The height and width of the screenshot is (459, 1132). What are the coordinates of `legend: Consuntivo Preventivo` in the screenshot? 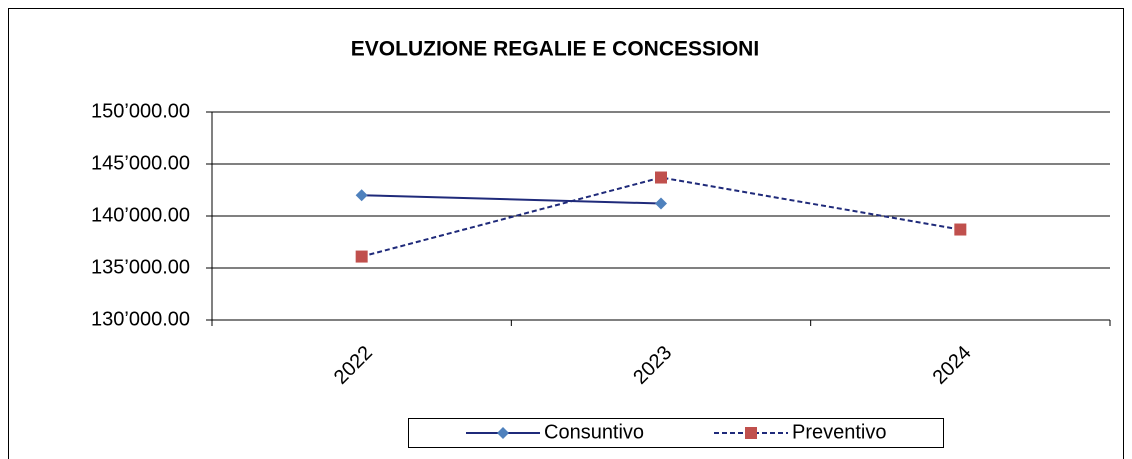 It's located at (676, 433).